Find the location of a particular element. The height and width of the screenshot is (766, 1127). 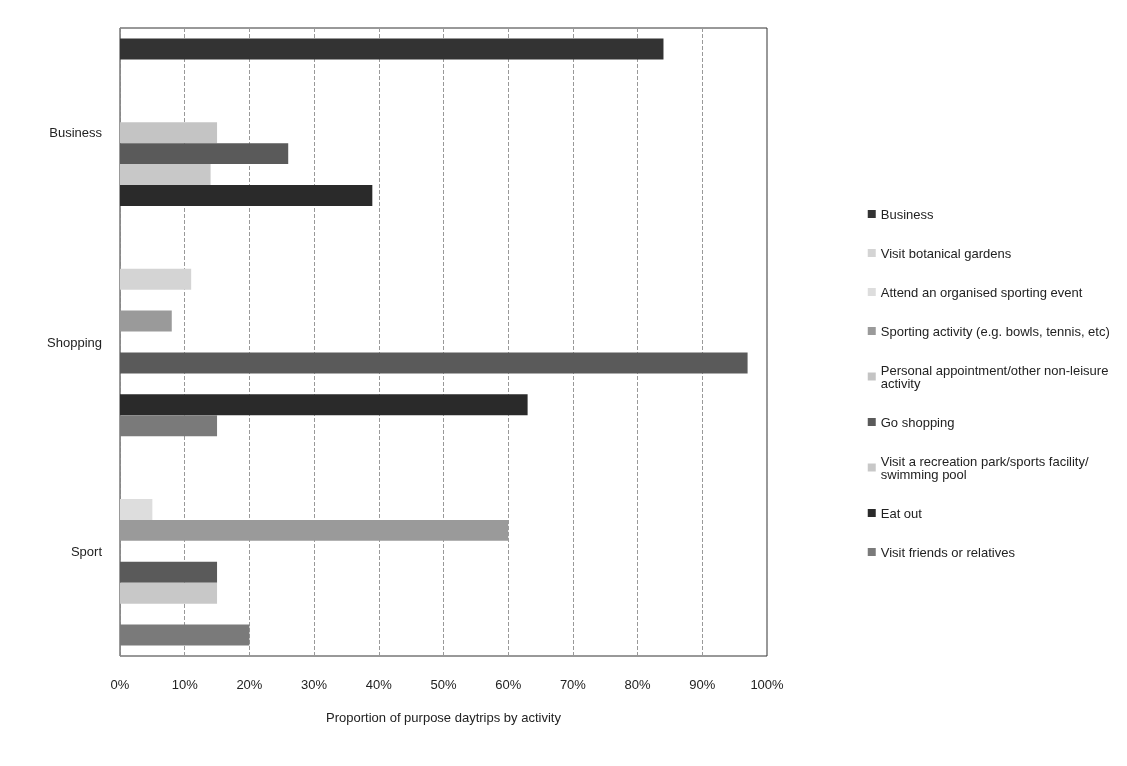

x-tick-label: 50% is located at coordinates (443, 684).